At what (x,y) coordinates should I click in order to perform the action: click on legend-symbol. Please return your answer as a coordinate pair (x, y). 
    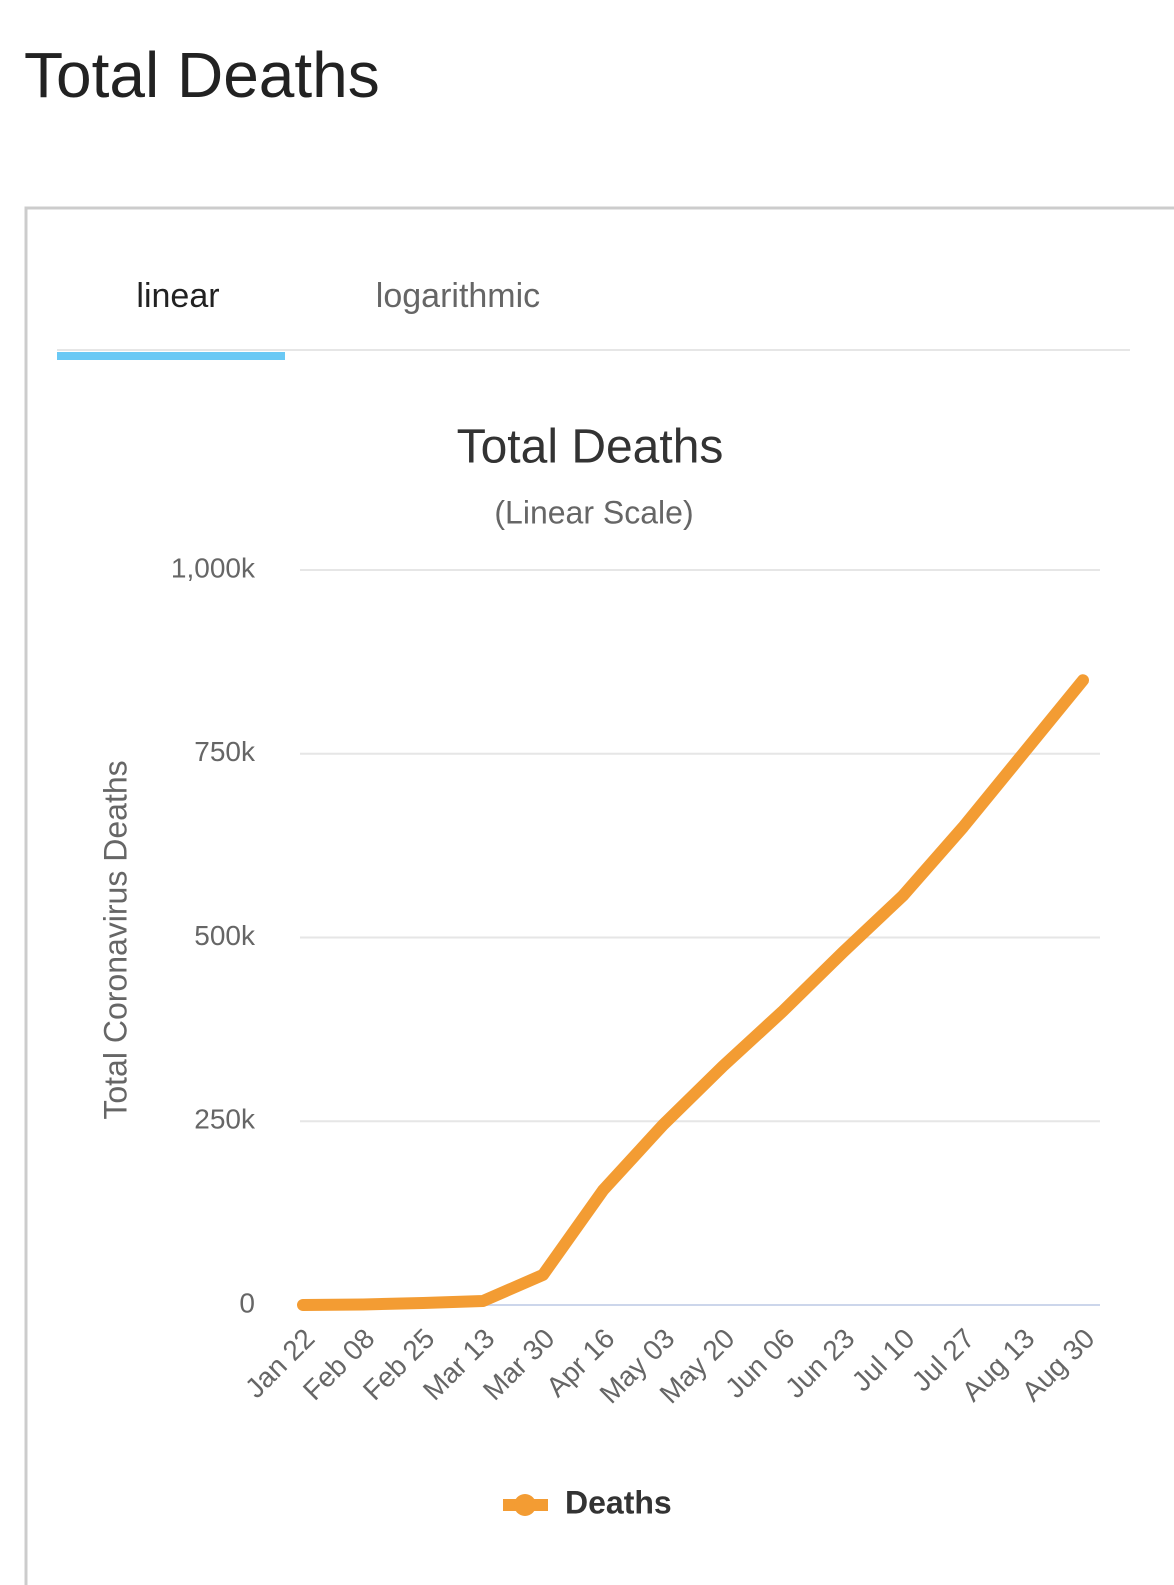
    Looking at the image, I should click on (525, 1505).